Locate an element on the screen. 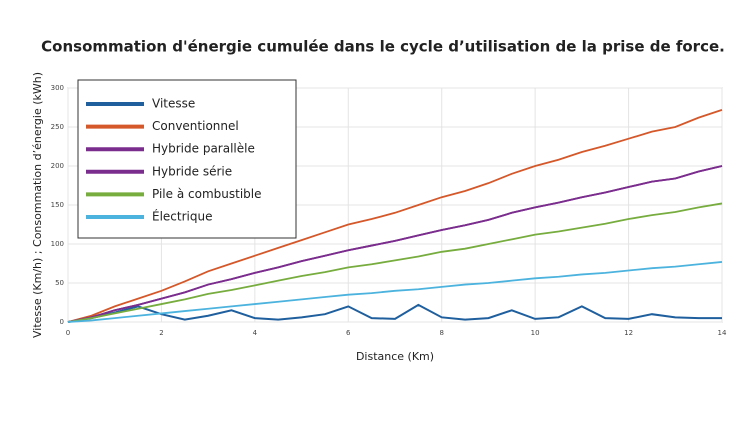 The image size is (747, 424). legend-label: Vitesse is located at coordinates (173, 104).